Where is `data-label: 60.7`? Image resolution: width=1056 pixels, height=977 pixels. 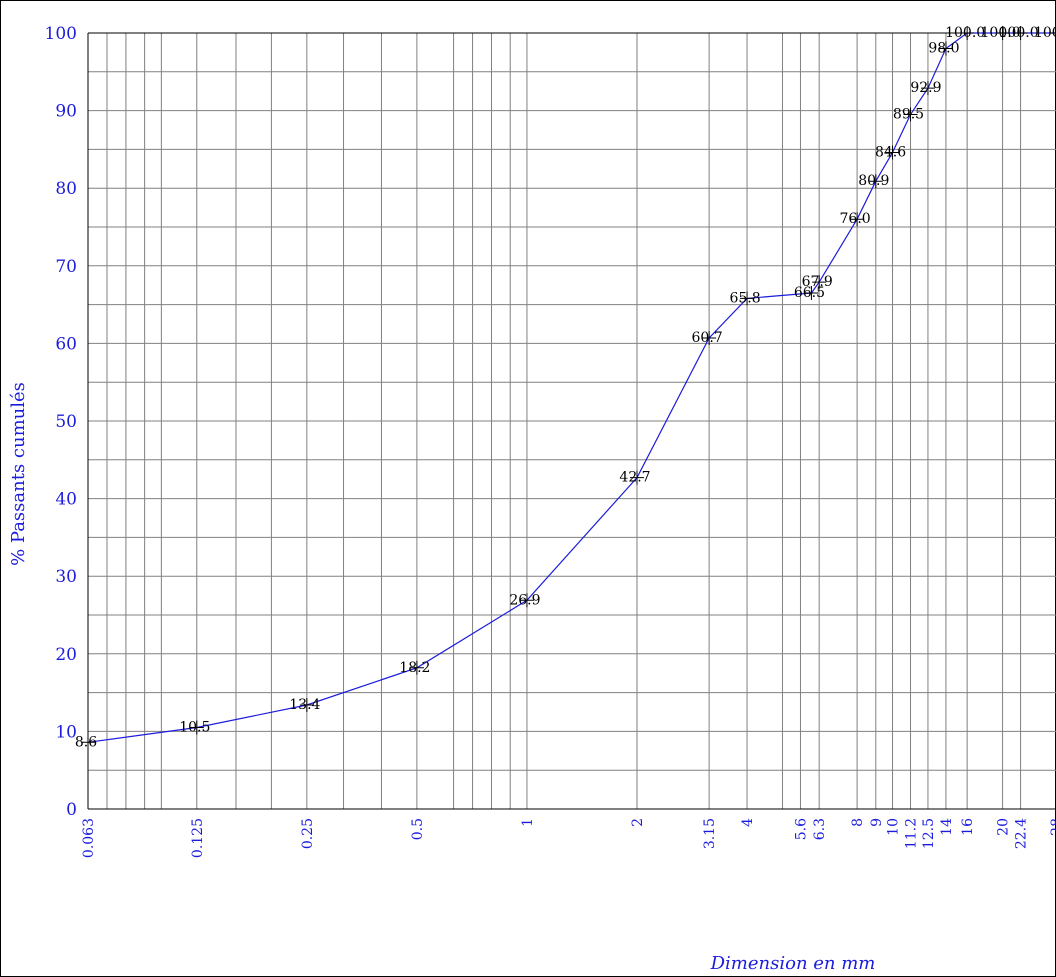
data-label: 60.7 is located at coordinates (707, 338).